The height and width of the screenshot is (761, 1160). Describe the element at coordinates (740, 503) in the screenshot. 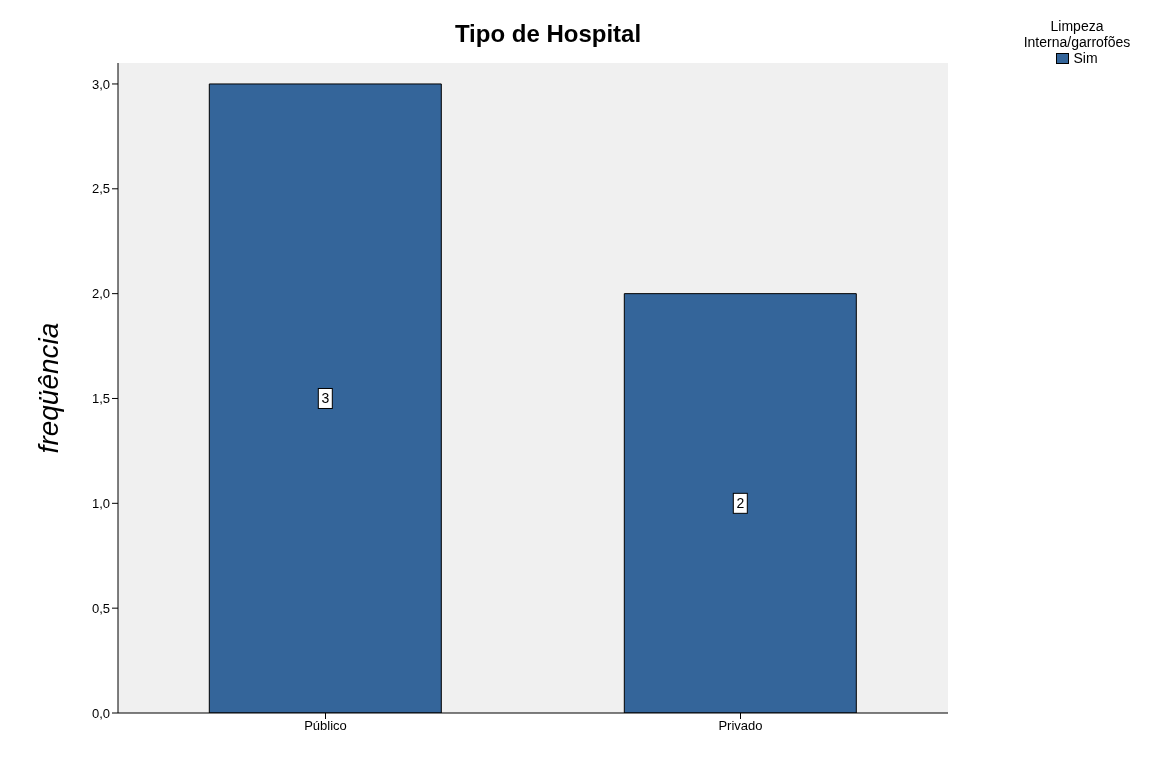

I see `data-label: 2` at that location.